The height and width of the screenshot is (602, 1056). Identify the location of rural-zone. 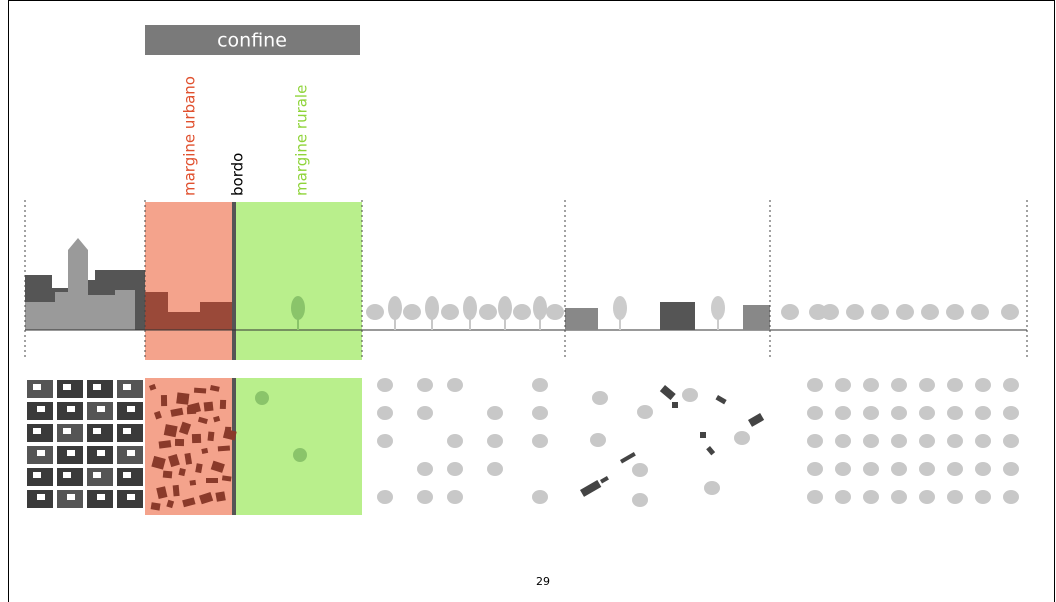
(299, 281).